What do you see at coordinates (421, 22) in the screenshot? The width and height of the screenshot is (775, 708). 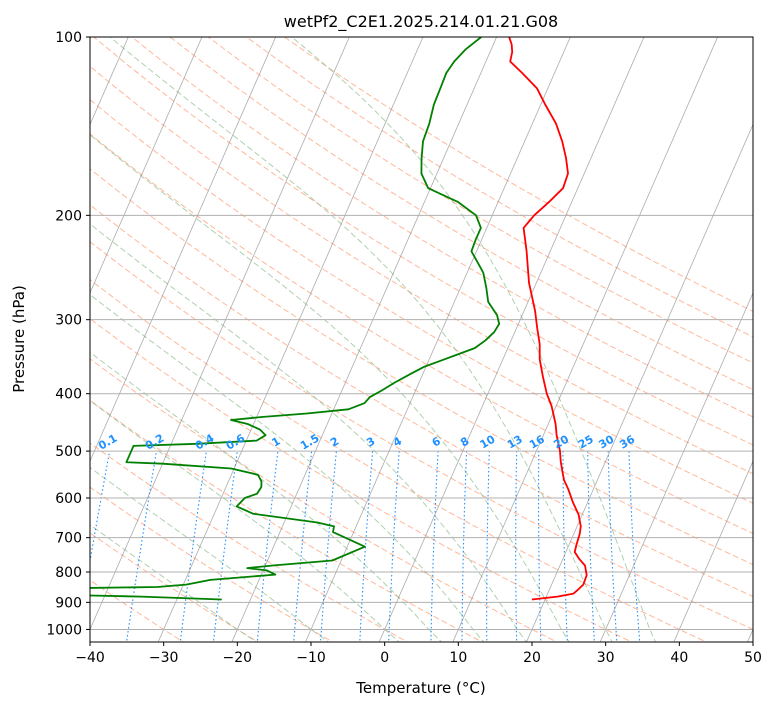 I see `chart-title: wetPf2_C2E1.2025.214.01.21.G08` at bounding box center [421, 22].